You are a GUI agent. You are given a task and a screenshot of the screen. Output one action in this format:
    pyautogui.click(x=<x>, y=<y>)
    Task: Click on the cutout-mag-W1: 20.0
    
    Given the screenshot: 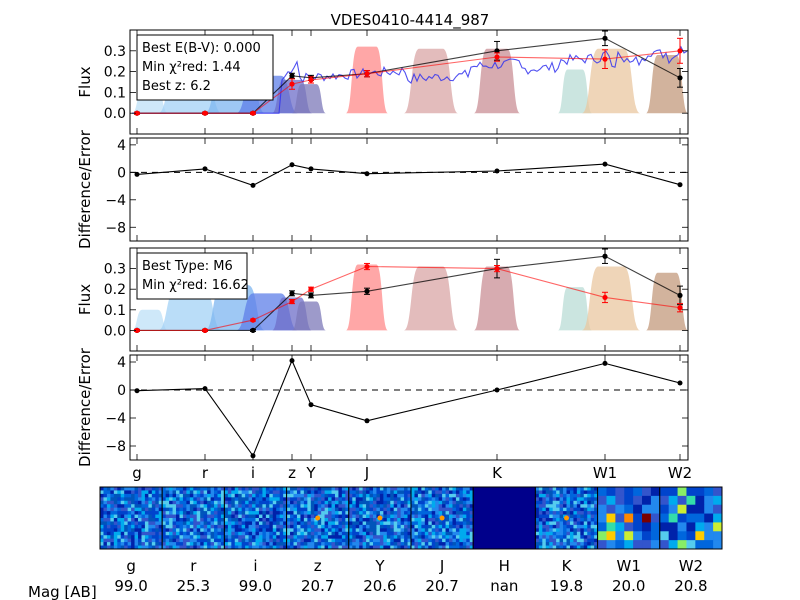 What is the action you would take?
    pyautogui.click(x=628, y=586)
    